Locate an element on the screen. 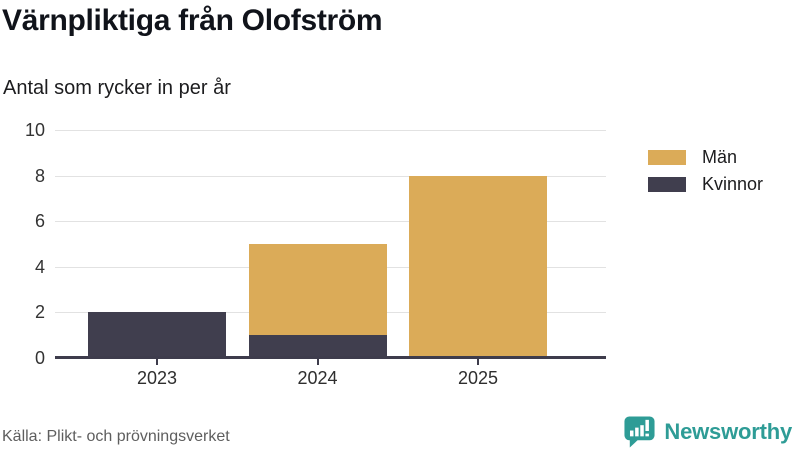 This screenshot has width=800, height=450. newsworthy-logo: Newsworthy is located at coordinates (707, 431).